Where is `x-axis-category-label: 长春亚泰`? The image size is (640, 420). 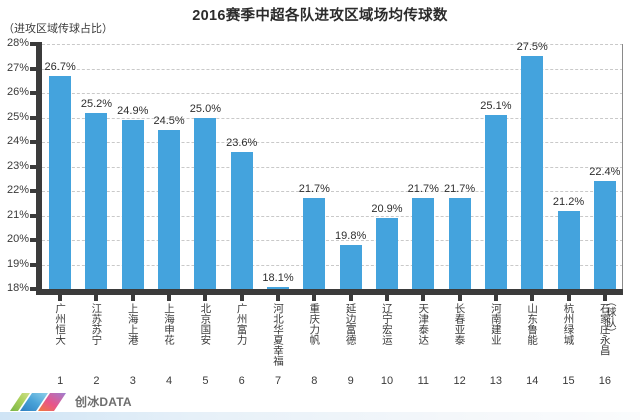 x-axis-category-label: 长春亚泰 is located at coordinates (459, 324).